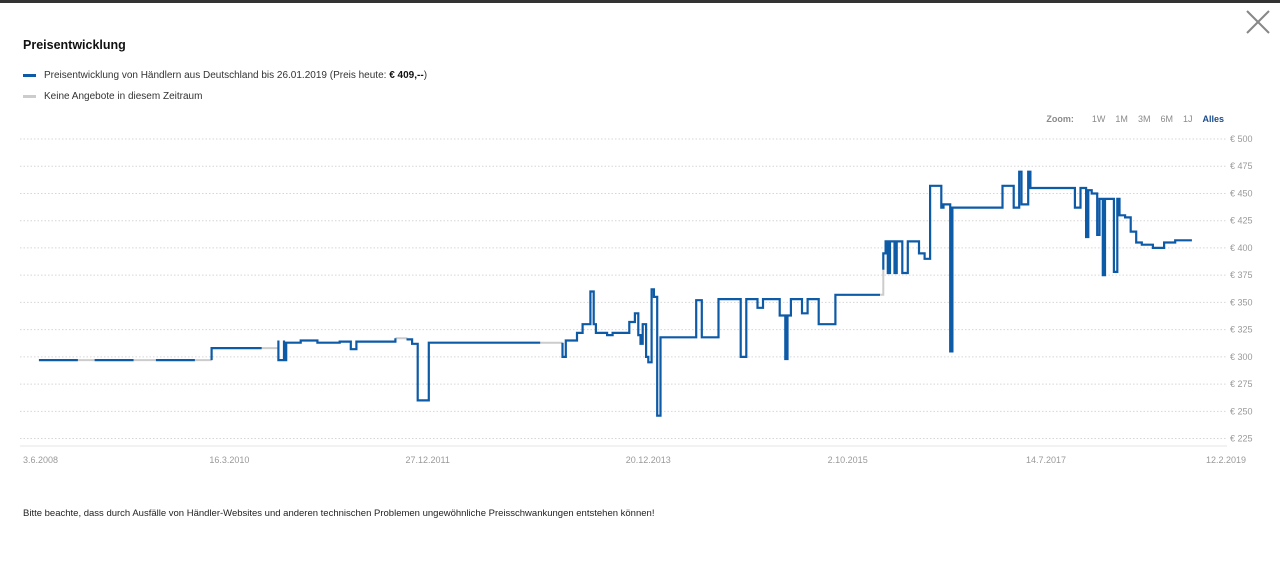 This screenshot has height=576, width=1280. Describe the element at coordinates (74, 45) in the screenshot. I see `page-title: Preisentwicklung` at that location.